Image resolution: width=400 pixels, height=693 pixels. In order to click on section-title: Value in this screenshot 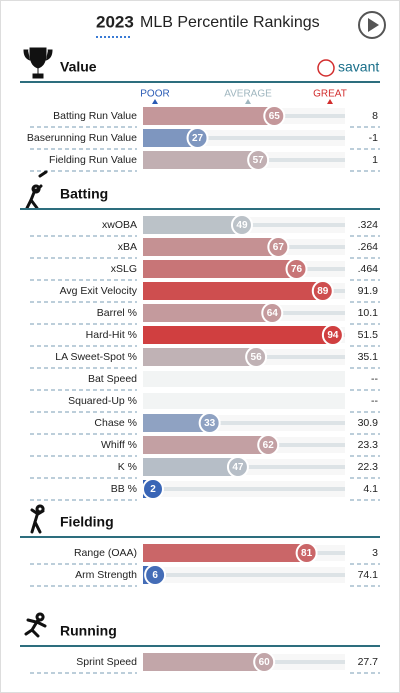, I will do `click(78, 67)`.